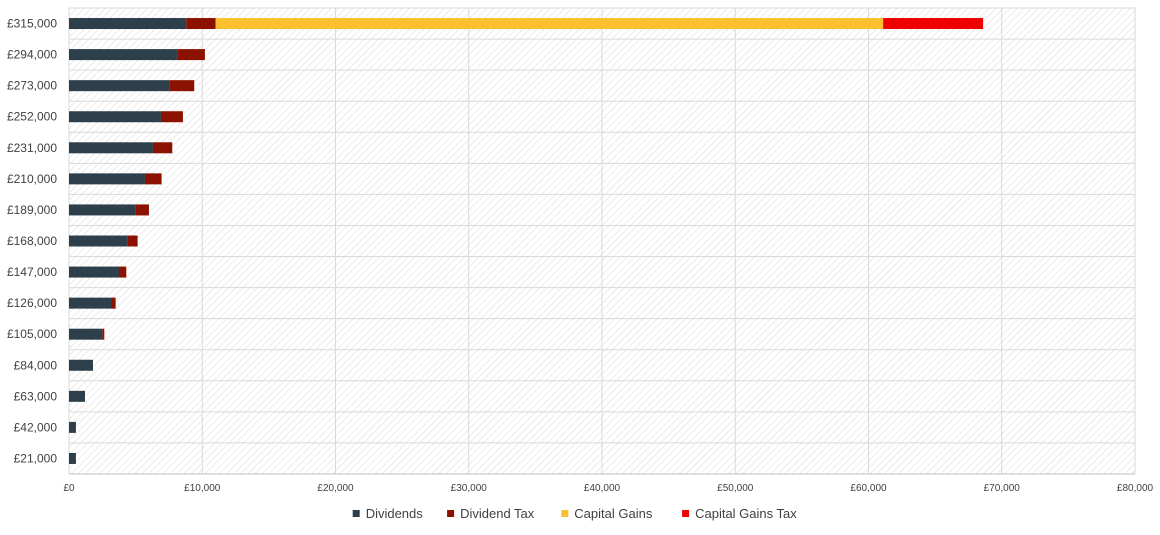  What do you see at coordinates (497, 513) in the screenshot?
I see `legend-label: Dividend Tax` at bounding box center [497, 513].